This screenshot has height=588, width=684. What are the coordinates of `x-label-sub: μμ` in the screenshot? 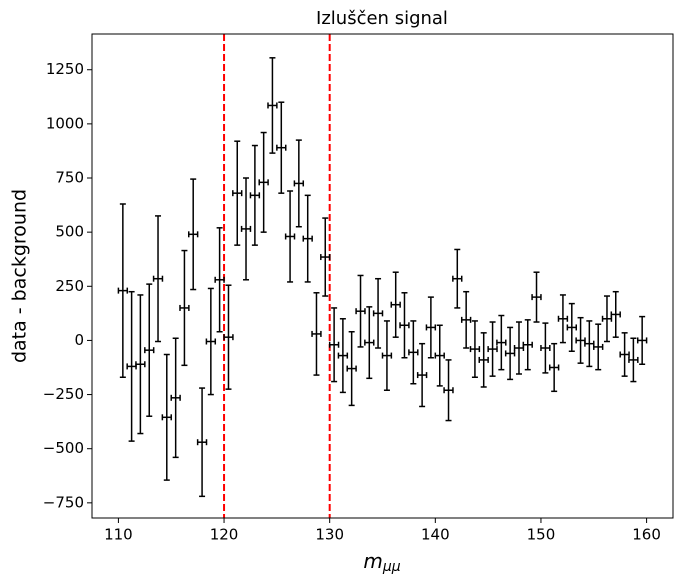 It's located at (391, 567).